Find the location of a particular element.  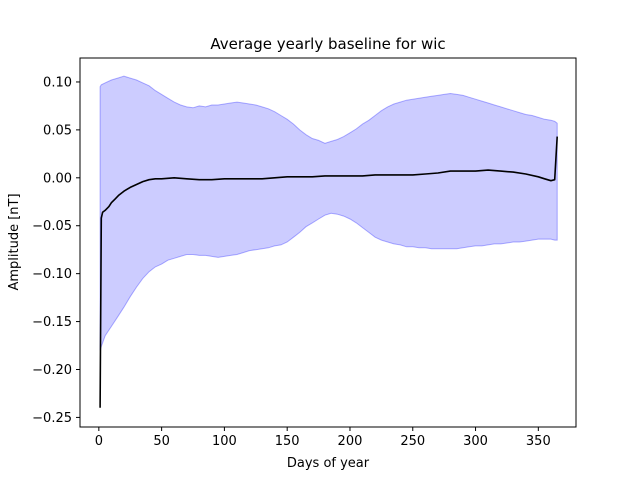

y-tick-label: 0.10 is located at coordinates (57, 82).